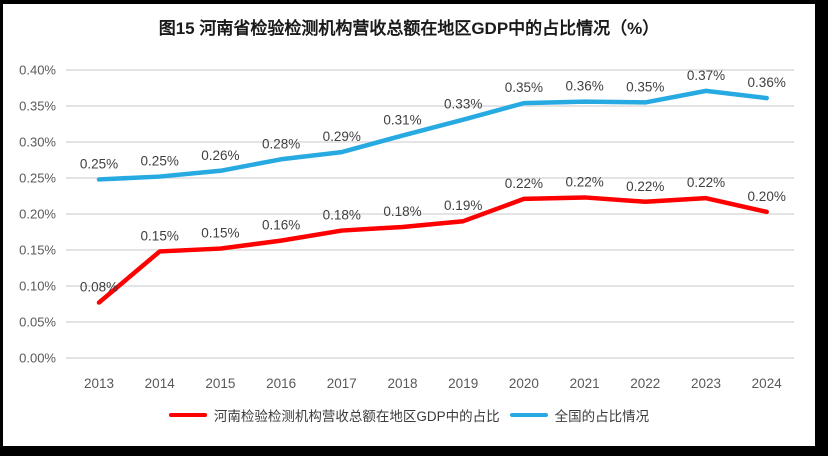 Image resolution: width=828 pixels, height=456 pixels. What do you see at coordinates (281, 383) in the screenshot?
I see `x-tick-label: 2016` at bounding box center [281, 383].